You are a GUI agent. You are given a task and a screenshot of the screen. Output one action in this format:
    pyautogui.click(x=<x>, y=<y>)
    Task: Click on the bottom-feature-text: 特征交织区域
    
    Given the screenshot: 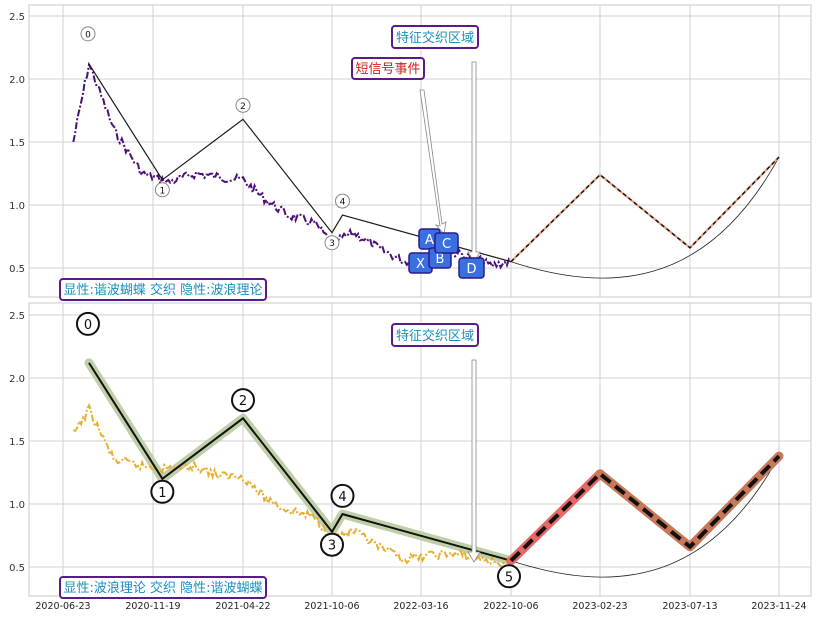 What is the action you would take?
    pyautogui.click(x=435, y=336)
    